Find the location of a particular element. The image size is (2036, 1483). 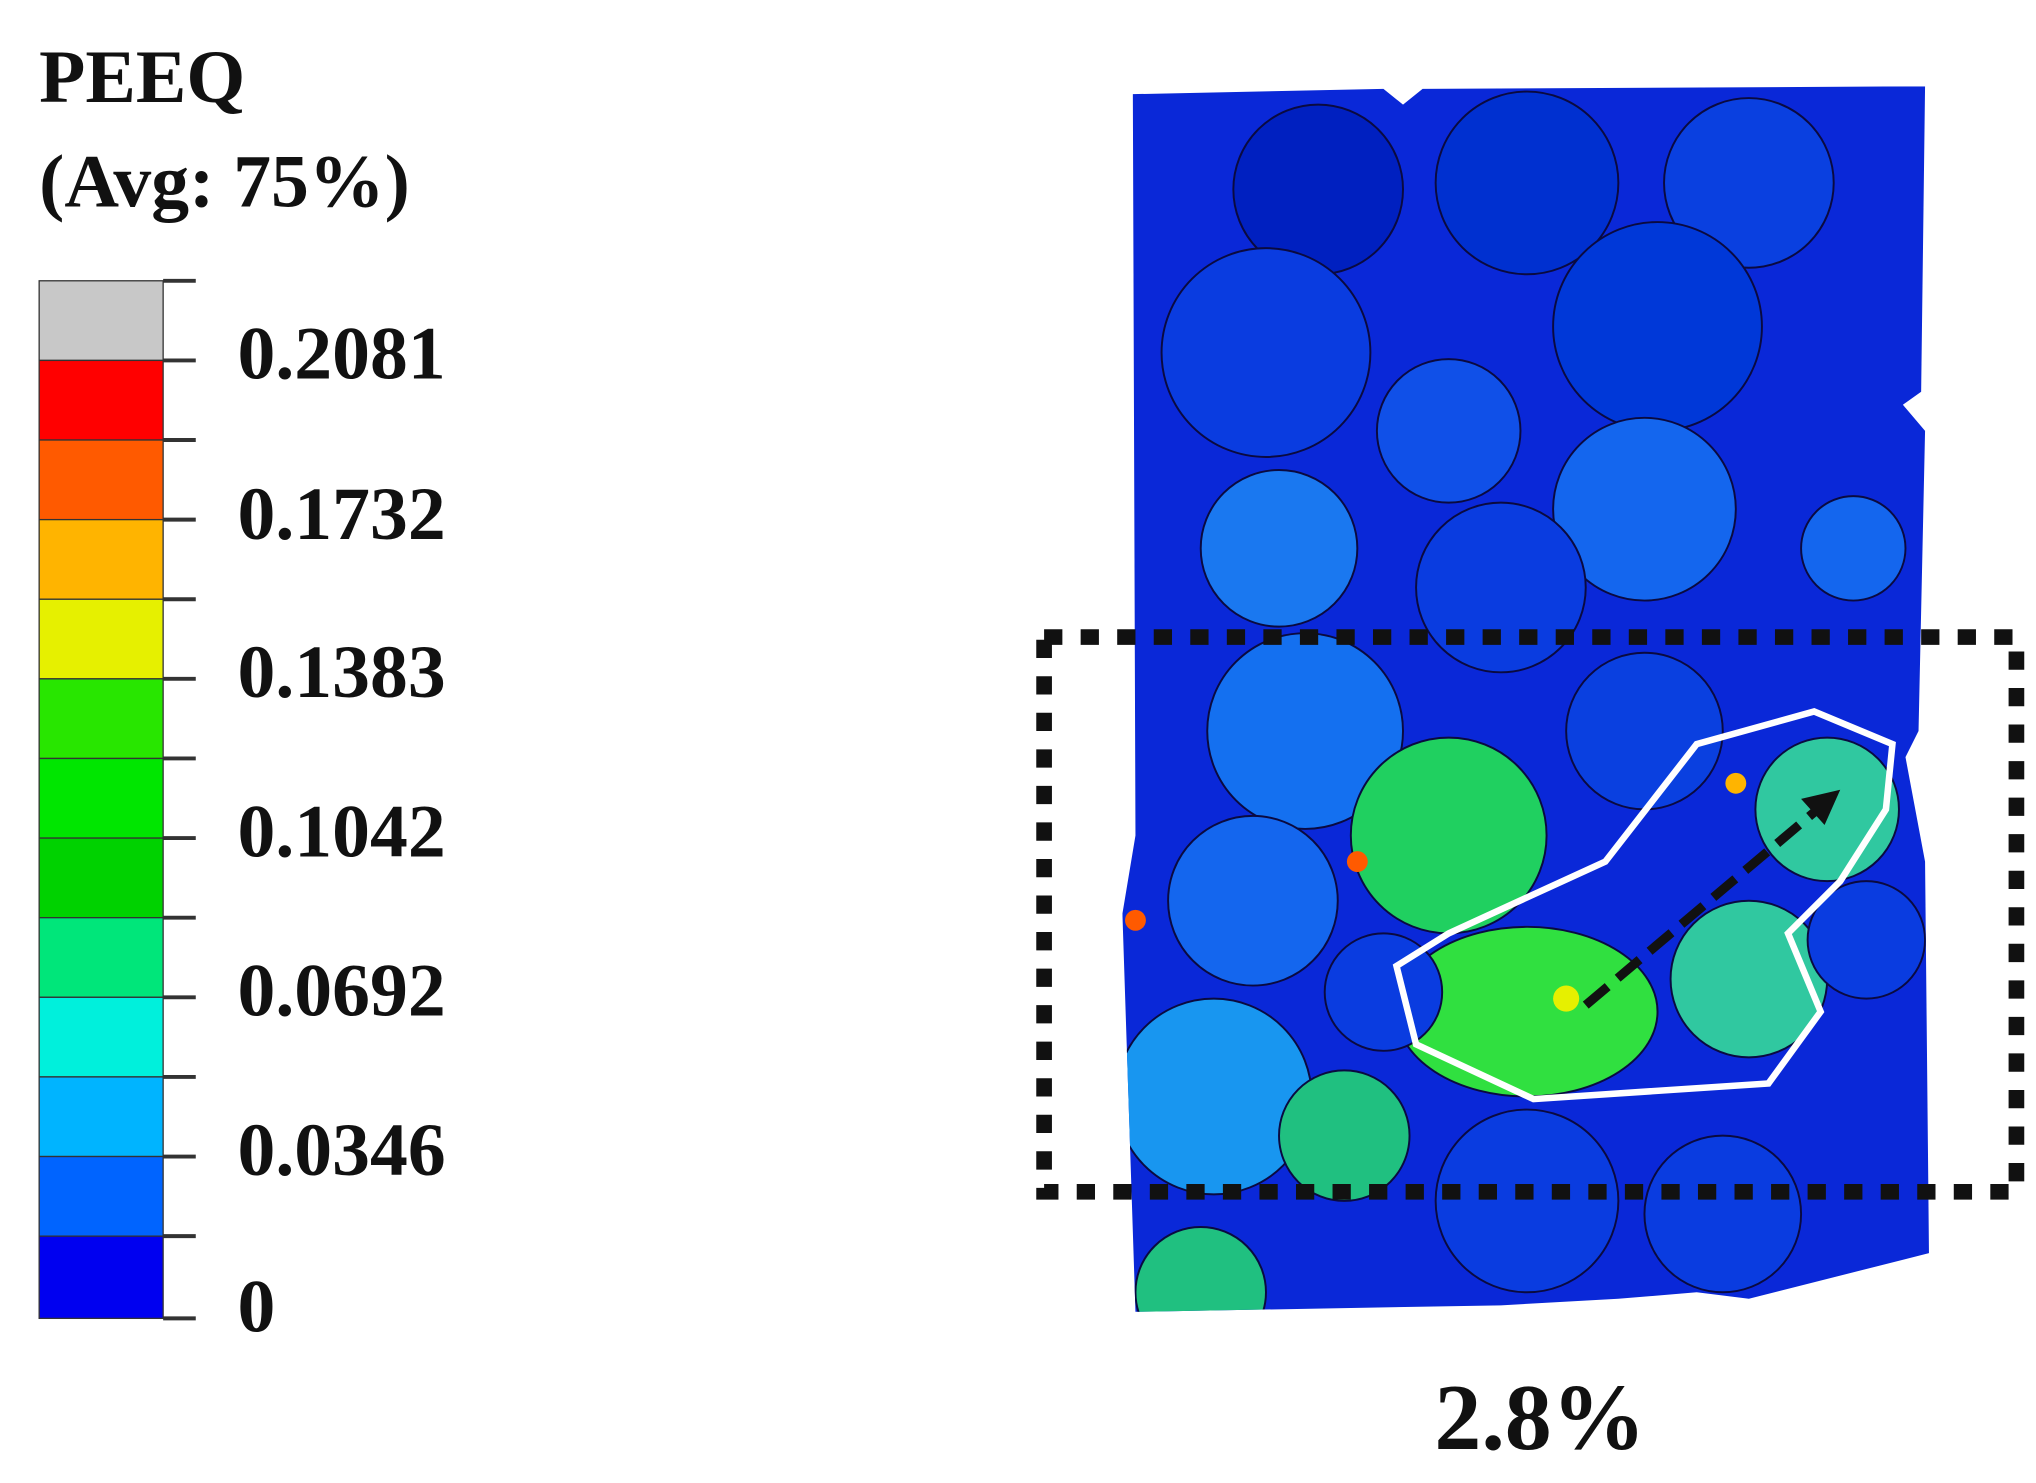

legend-subtitle: (Avg: 75%) is located at coordinates (224, 181).